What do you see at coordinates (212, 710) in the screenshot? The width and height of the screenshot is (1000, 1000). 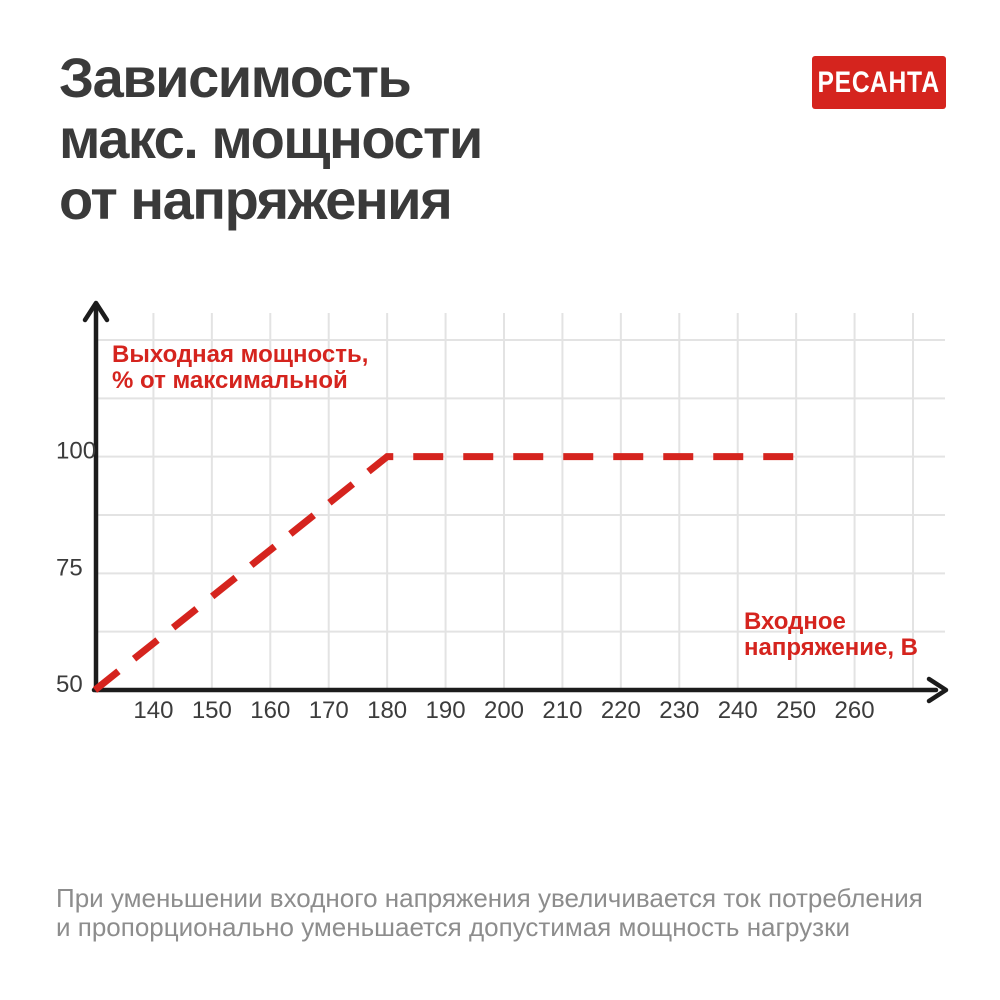 I see `x-tick-label: 150` at bounding box center [212, 710].